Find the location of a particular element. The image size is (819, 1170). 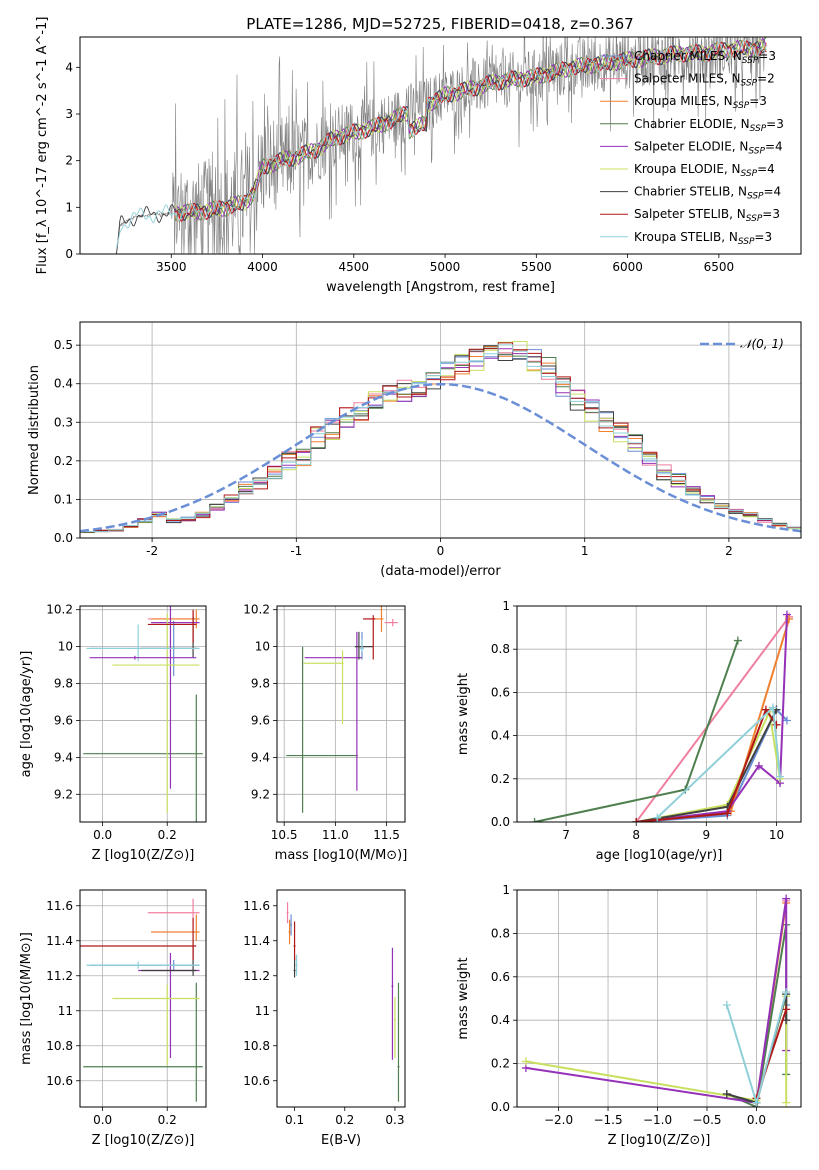

x-tick-label: 10 is located at coordinates (776, 835).